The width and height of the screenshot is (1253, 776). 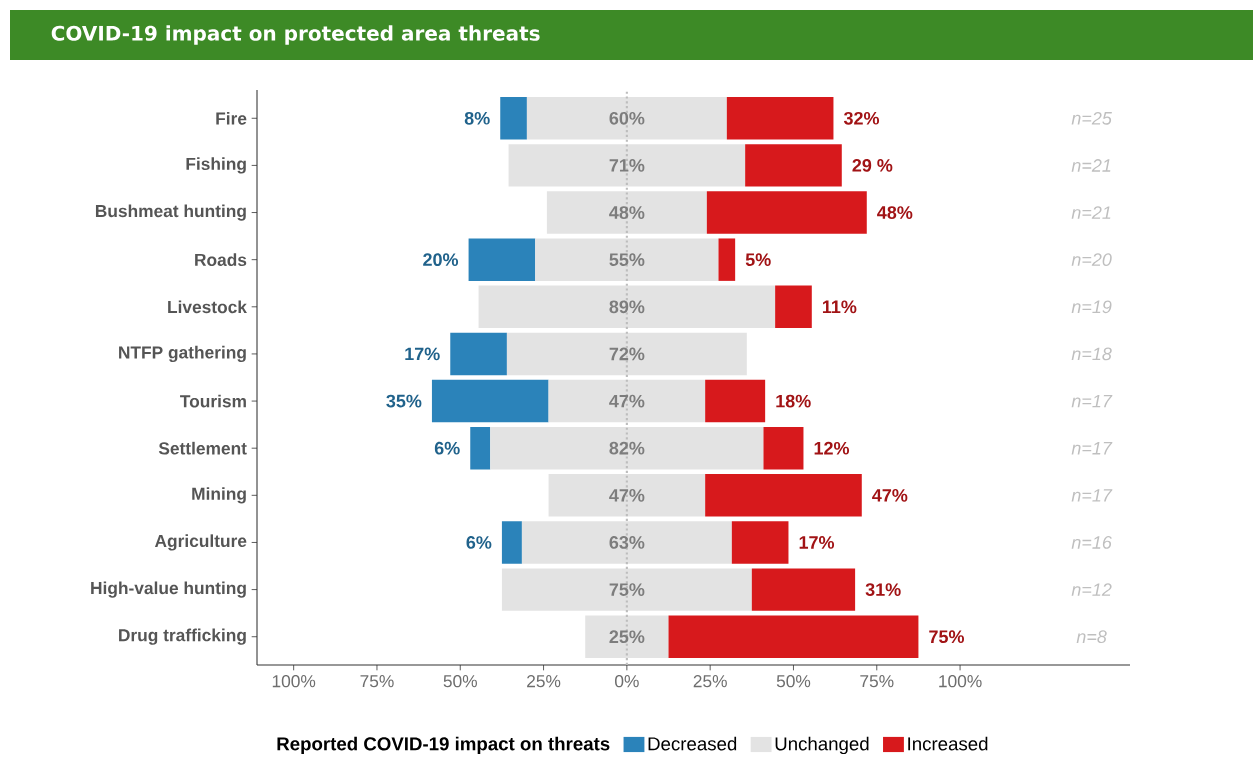 What do you see at coordinates (1091, 542) in the screenshot?
I see `annotation: n=16` at bounding box center [1091, 542].